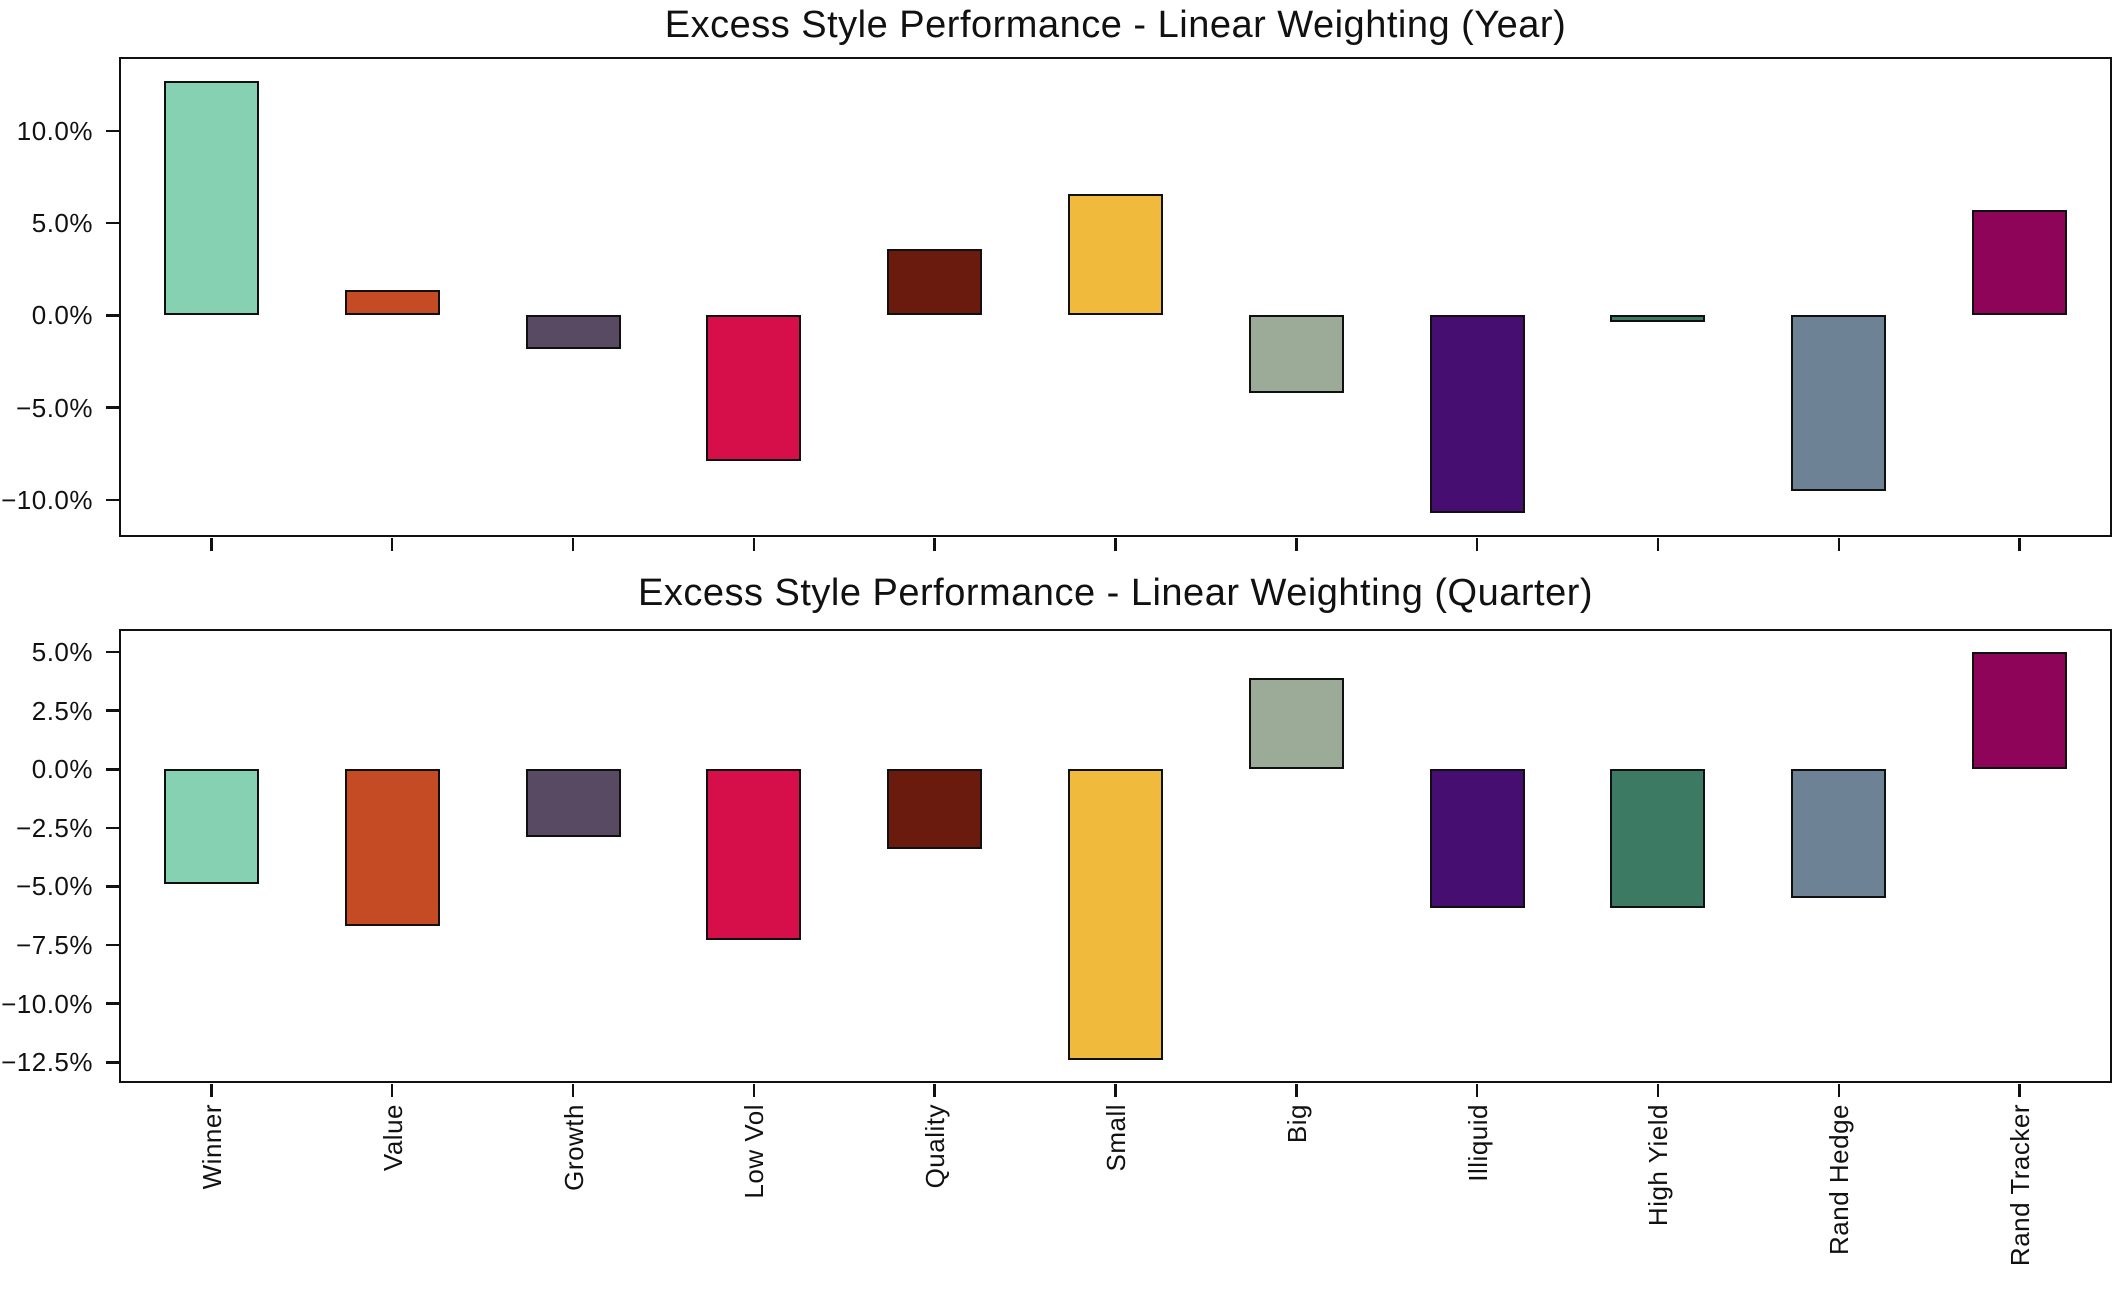 This screenshot has height=1302, width=2126. Describe the element at coordinates (573, 332) in the screenshot. I see `bar-year-growth` at that location.